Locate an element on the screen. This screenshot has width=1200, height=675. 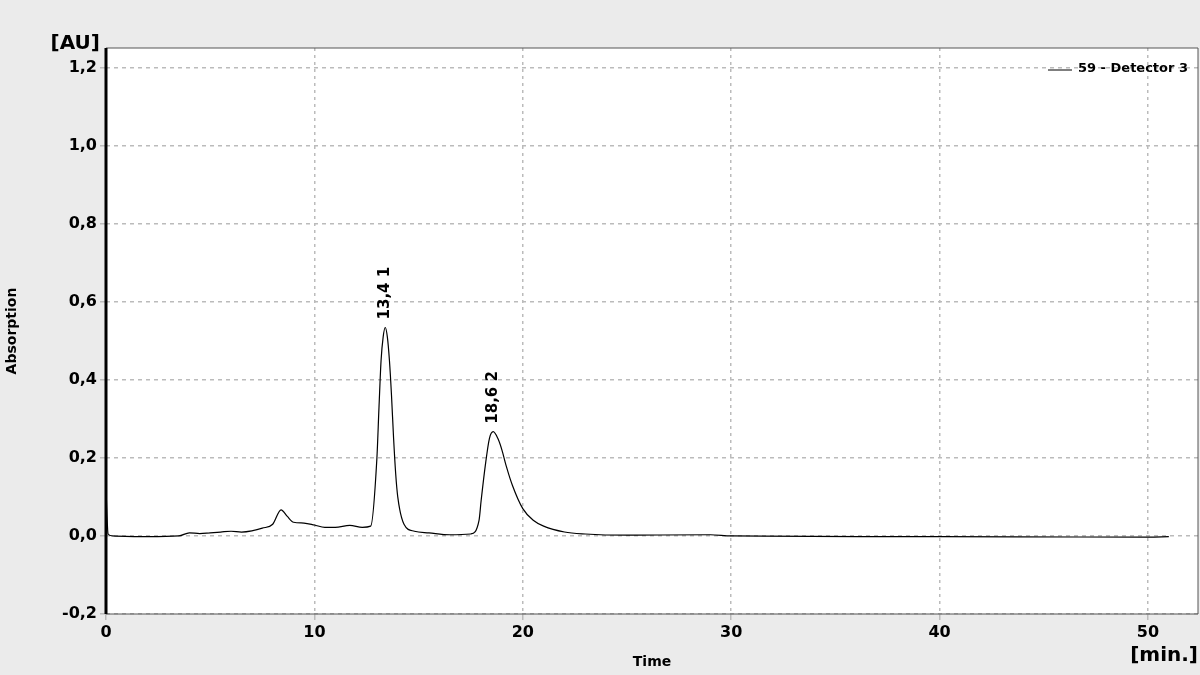
x-tick-label: 10 is located at coordinates (314, 631).